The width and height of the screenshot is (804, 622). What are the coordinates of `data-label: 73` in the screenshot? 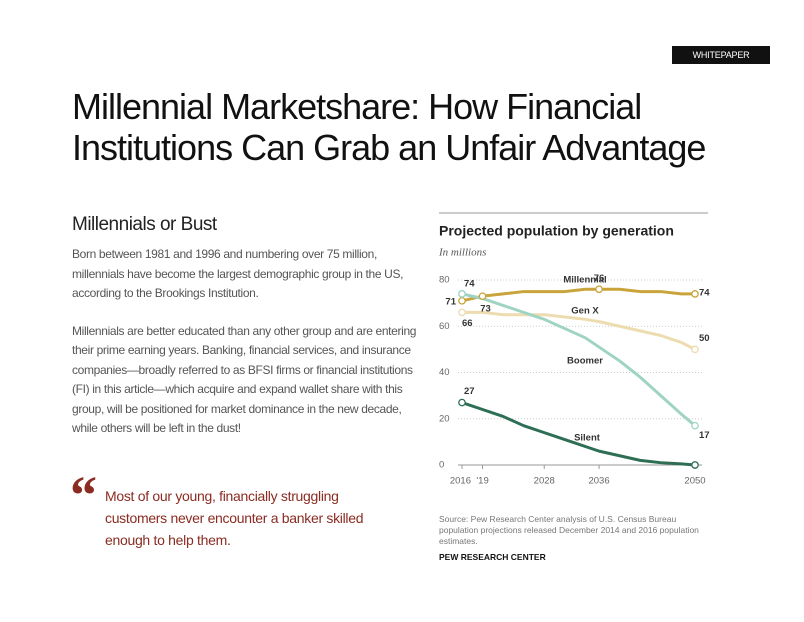 It's located at (485, 309).